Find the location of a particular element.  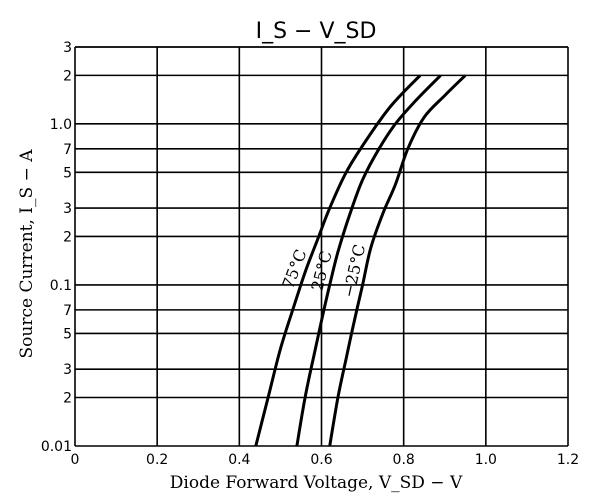

y-axis-label: Source Current, I_S − A is located at coordinates (27, 254).